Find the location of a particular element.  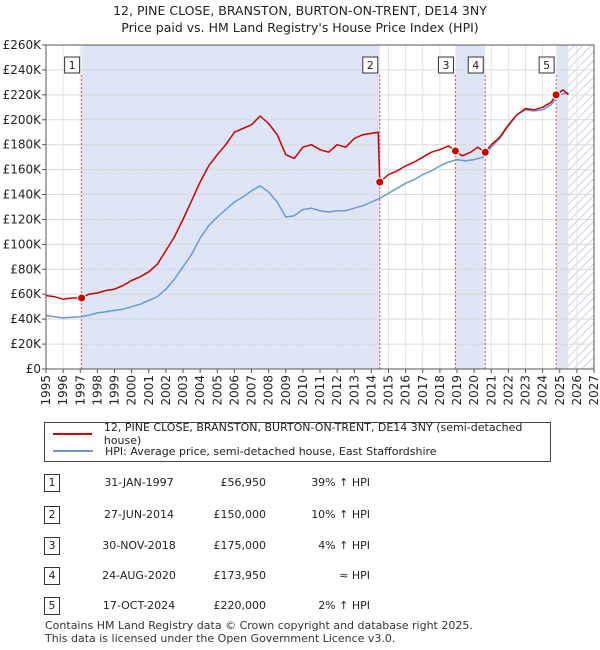

legend-line-property is located at coordinates (72, 434).